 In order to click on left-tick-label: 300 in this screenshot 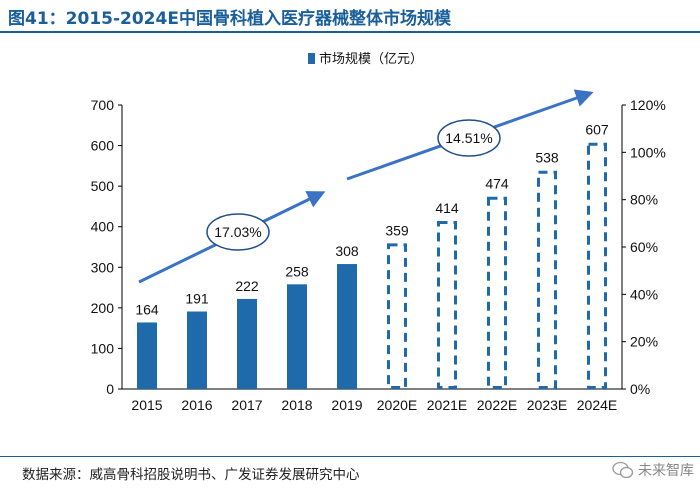, I will do `click(103, 267)`.